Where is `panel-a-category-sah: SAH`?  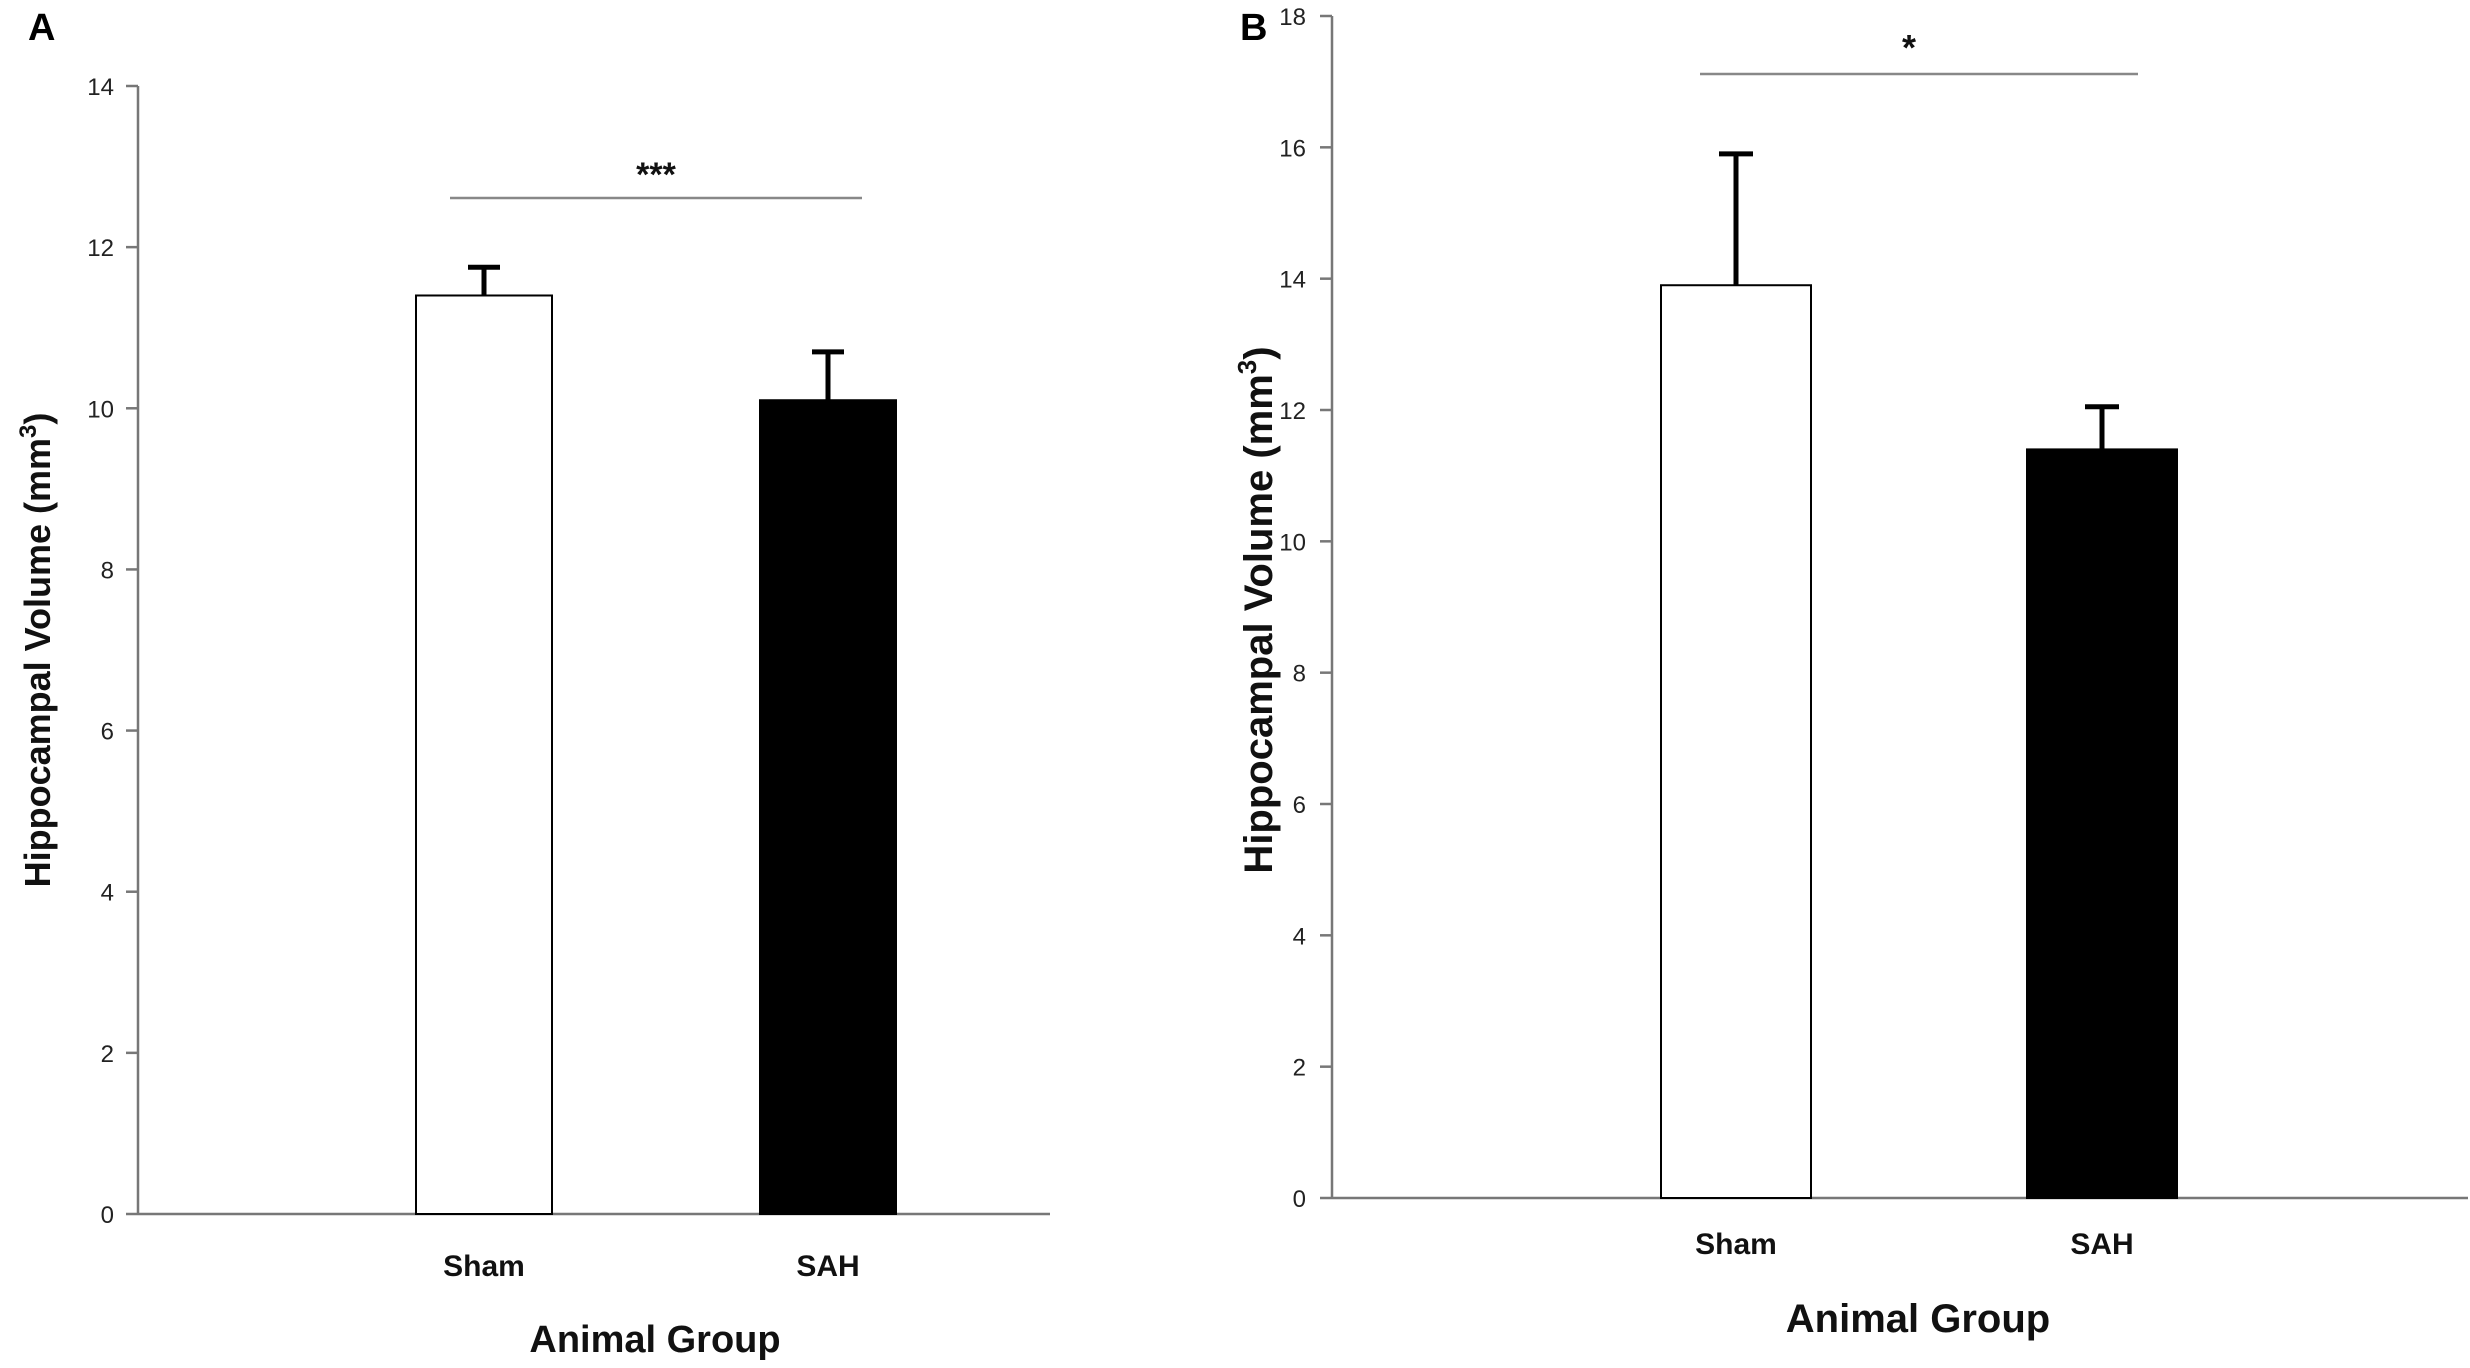
panel-a-category-sah: SAH is located at coordinates (827, 1266).